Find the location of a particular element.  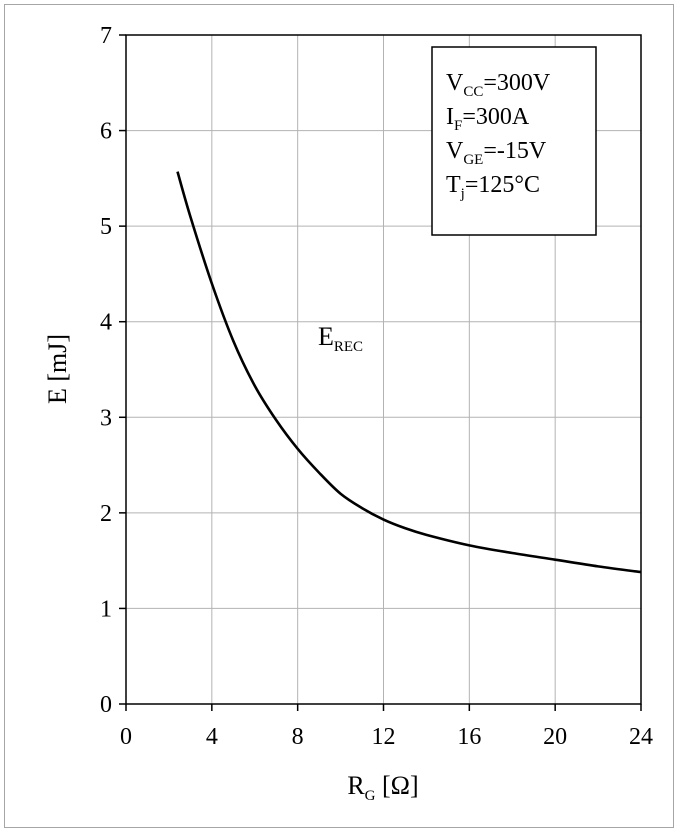

condition-line: VCC=300V is located at coordinates (498, 85).